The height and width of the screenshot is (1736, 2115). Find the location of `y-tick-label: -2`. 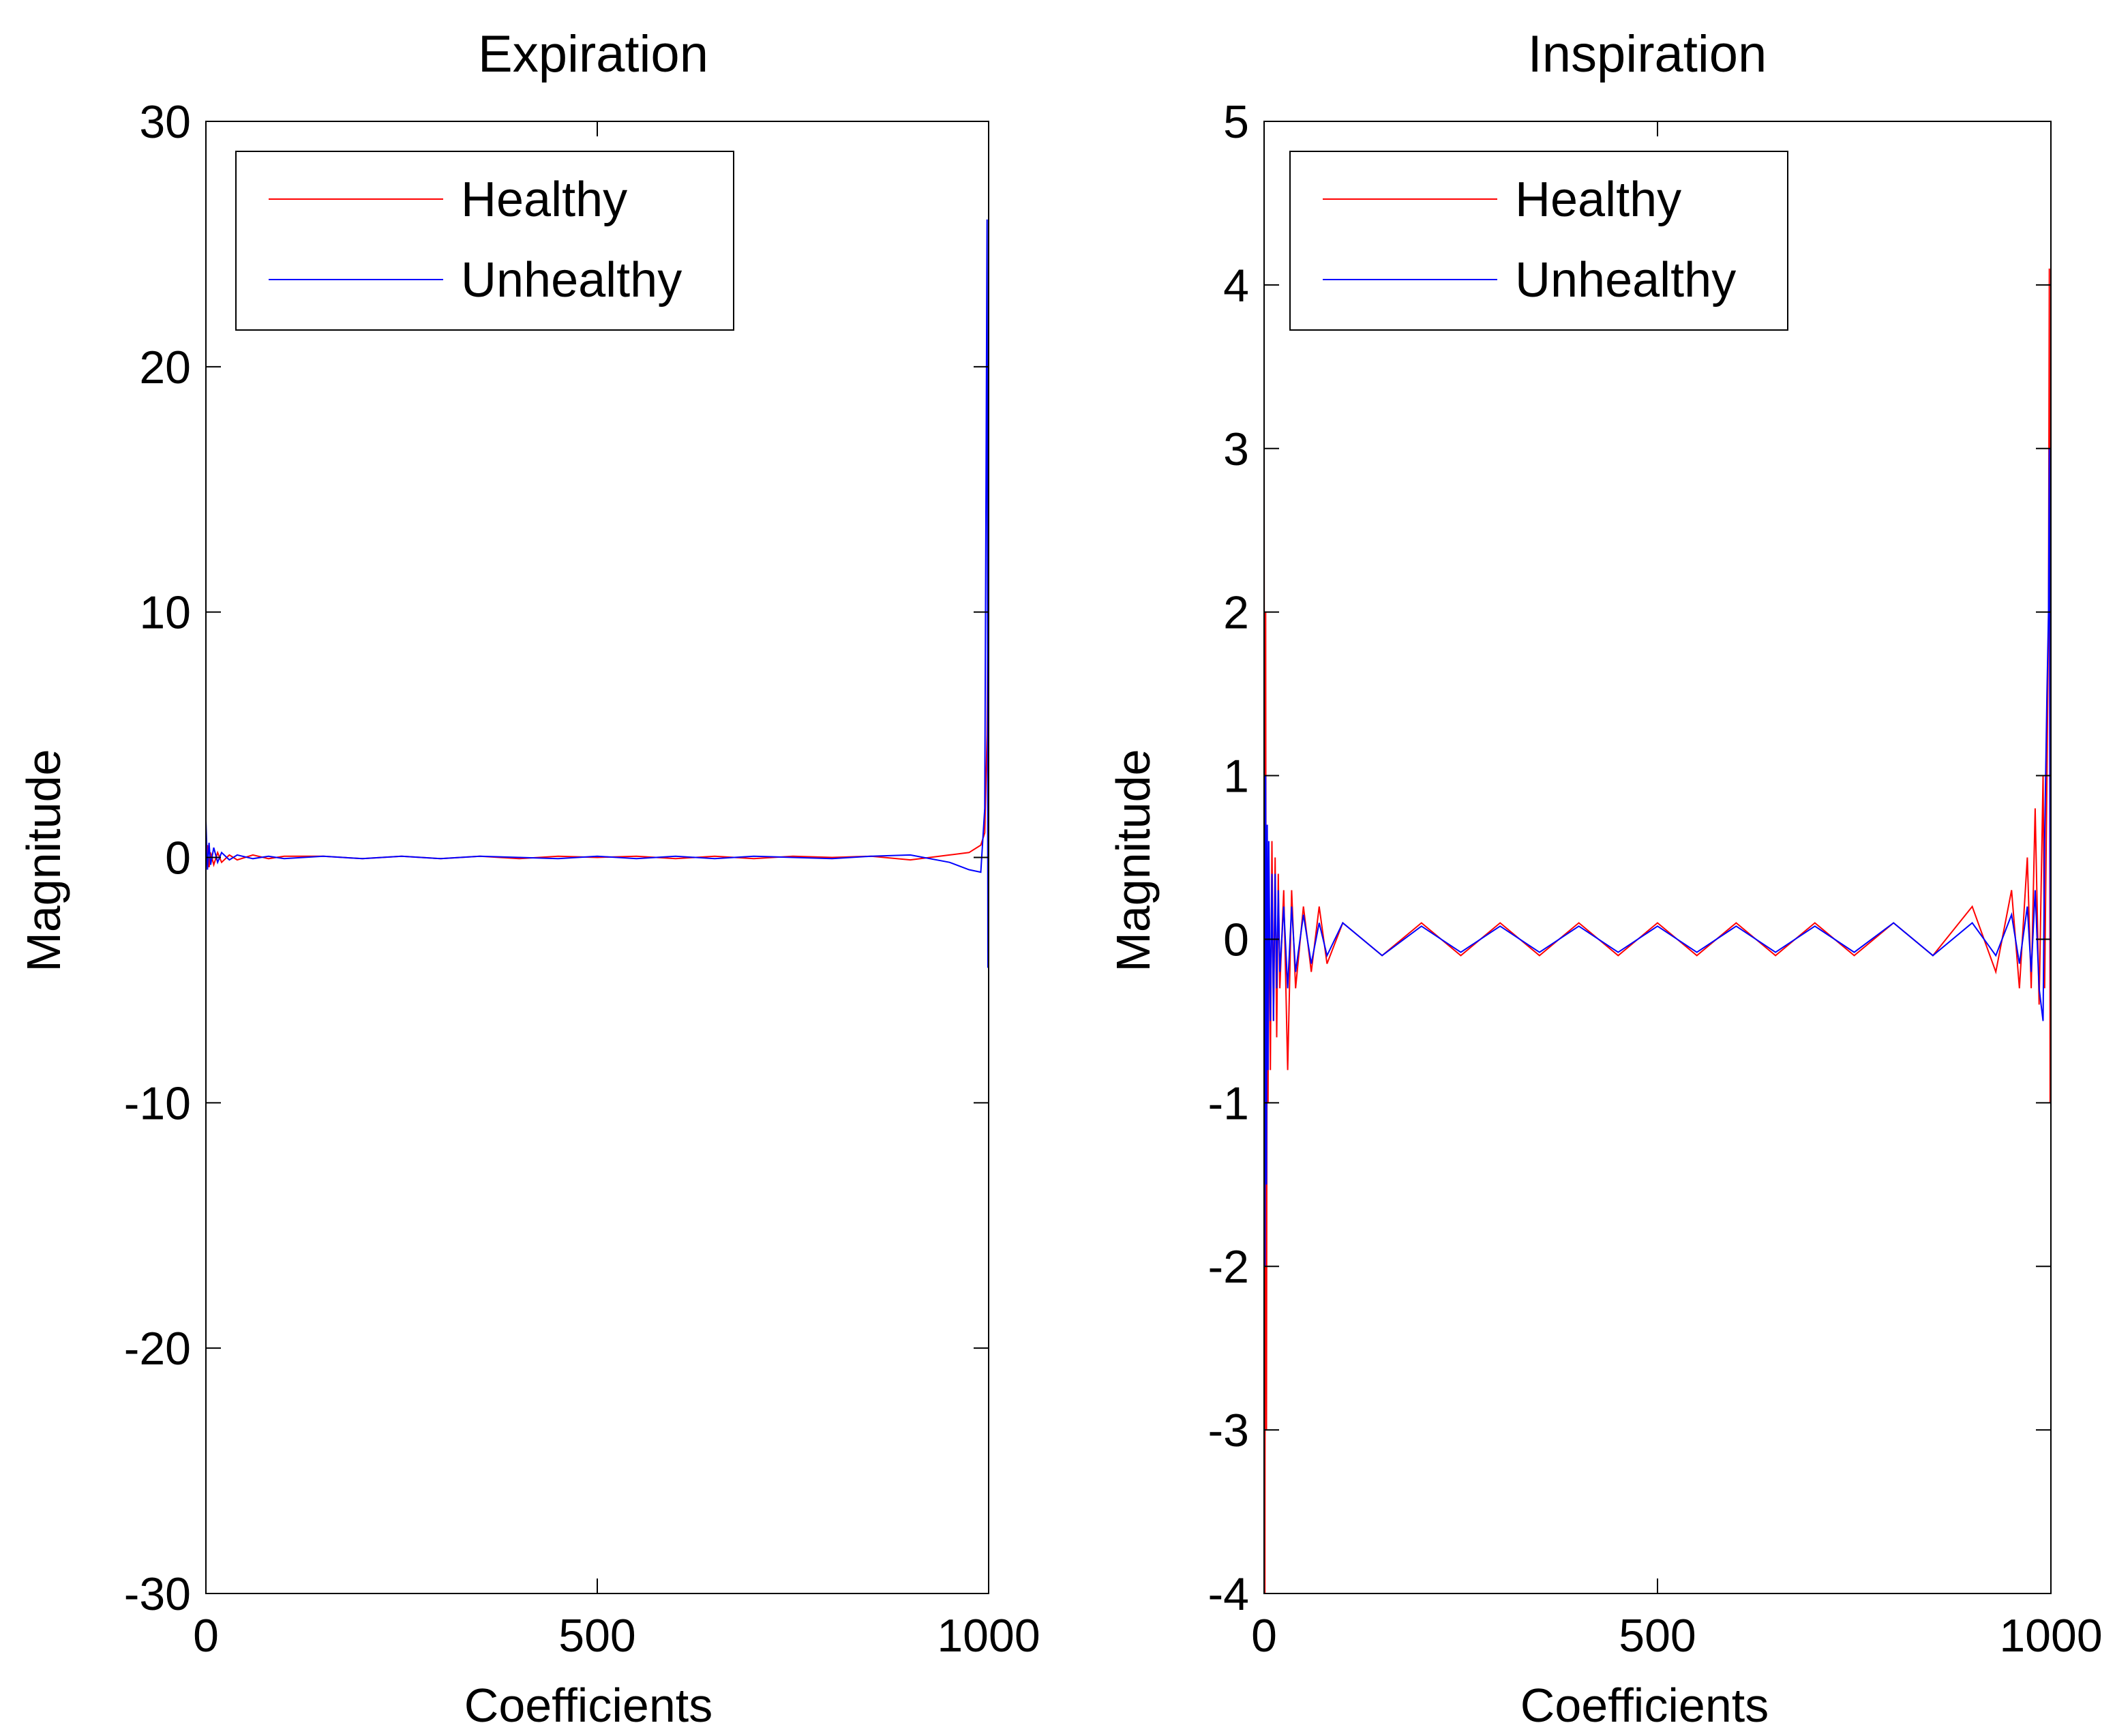

y-tick-label: -2 is located at coordinates (1228, 1267).